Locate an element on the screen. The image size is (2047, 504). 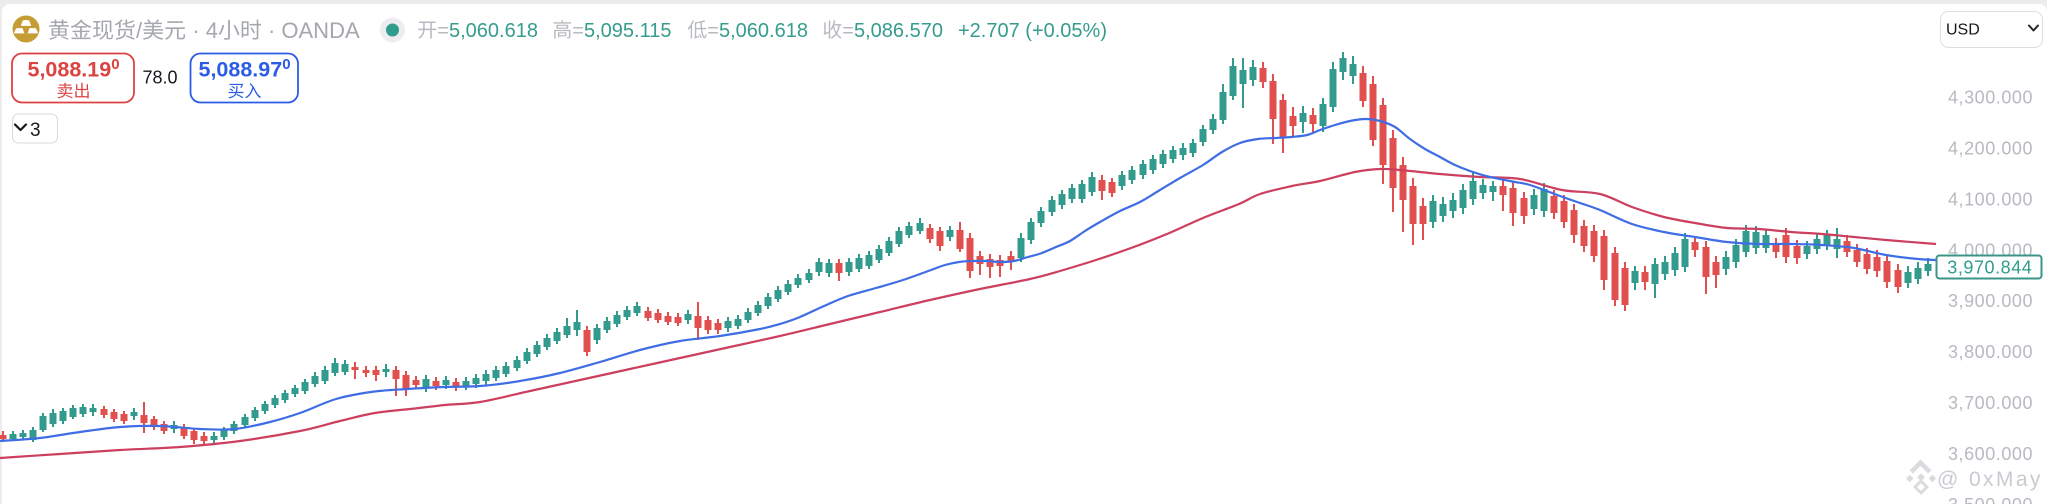
svg-text: 3,700.000 is located at coordinates (1990, 403).